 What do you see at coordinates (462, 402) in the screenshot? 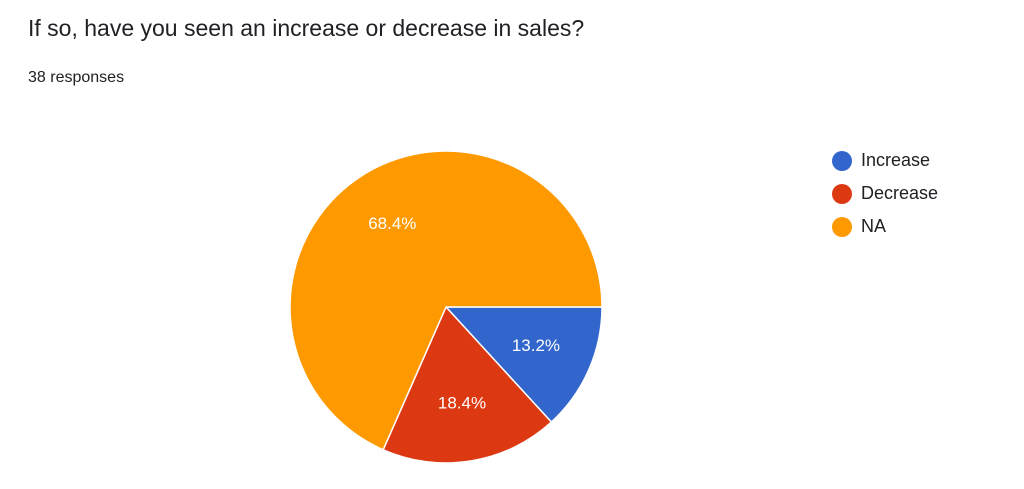
I see `slice-label: 18.4%` at bounding box center [462, 402].